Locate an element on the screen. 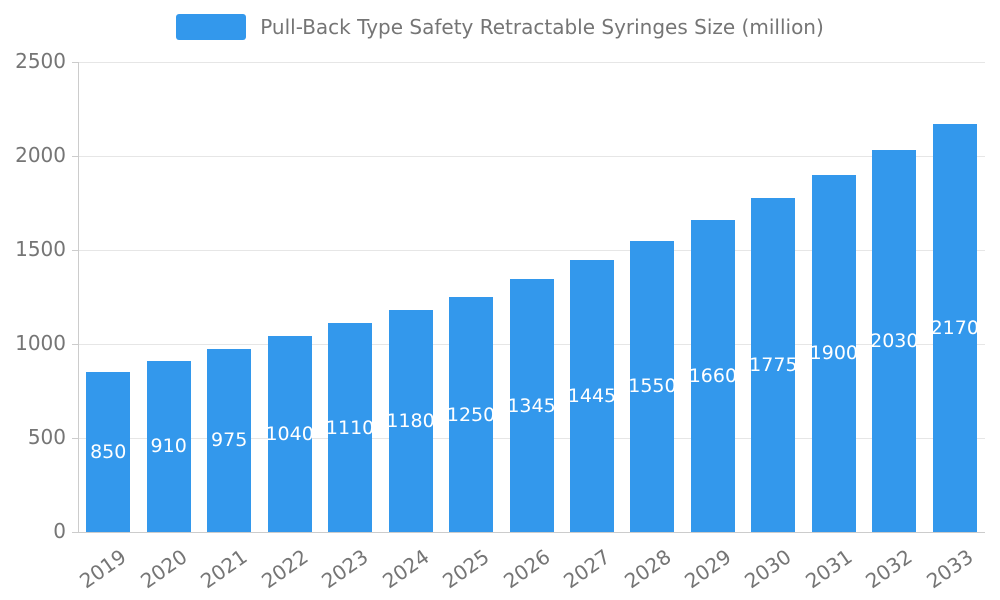 The height and width of the screenshot is (600, 1000). x-axis-tick-label: 2028 is located at coordinates (647, 569).